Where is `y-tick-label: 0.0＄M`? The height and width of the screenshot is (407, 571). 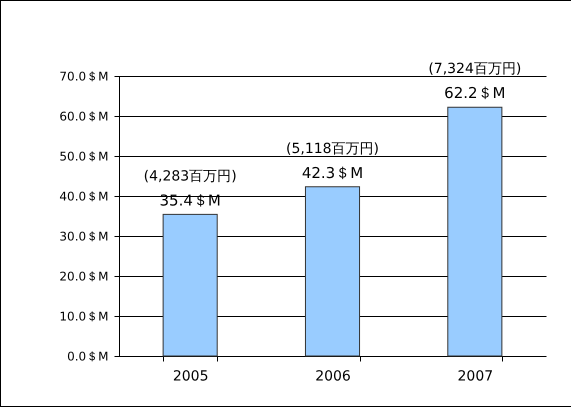 y-tick-label: 0.0＄M is located at coordinates (87, 357).